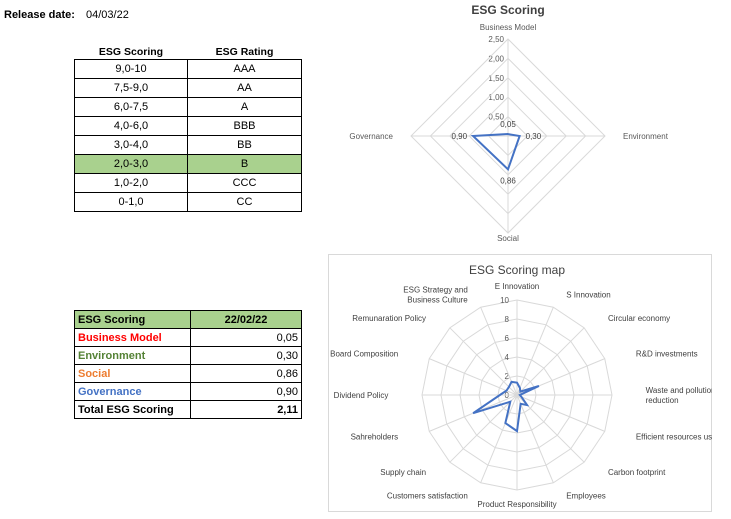  What do you see at coordinates (508, 27) in the screenshot?
I see `category-label: Business Model` at bounding box center [508, 27].